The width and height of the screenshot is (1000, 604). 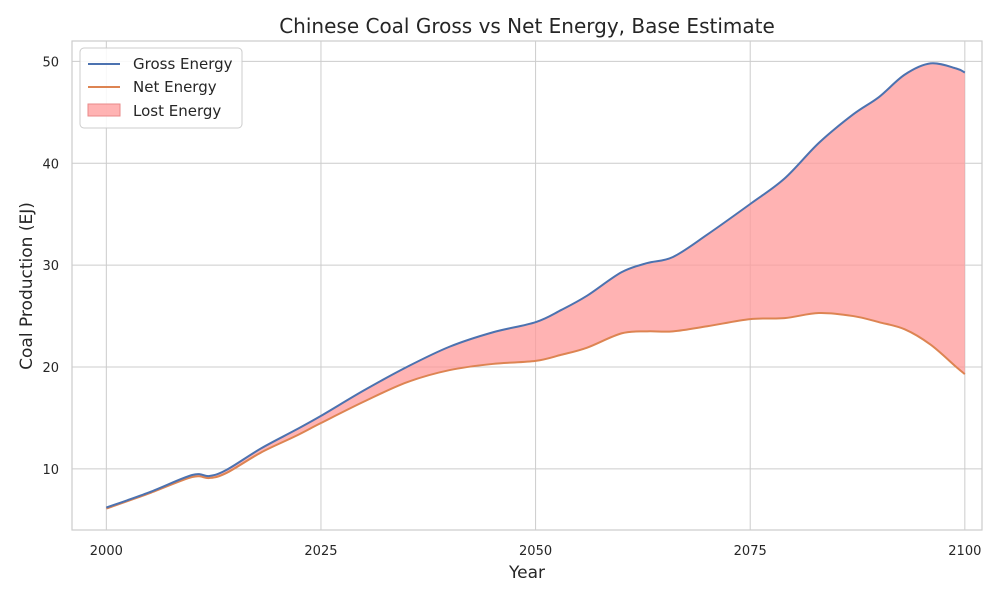 What do you see at coordinates (50, 62) in the screenshot?
I see `y-tick-label: 50` at bounding box center [50, 62].